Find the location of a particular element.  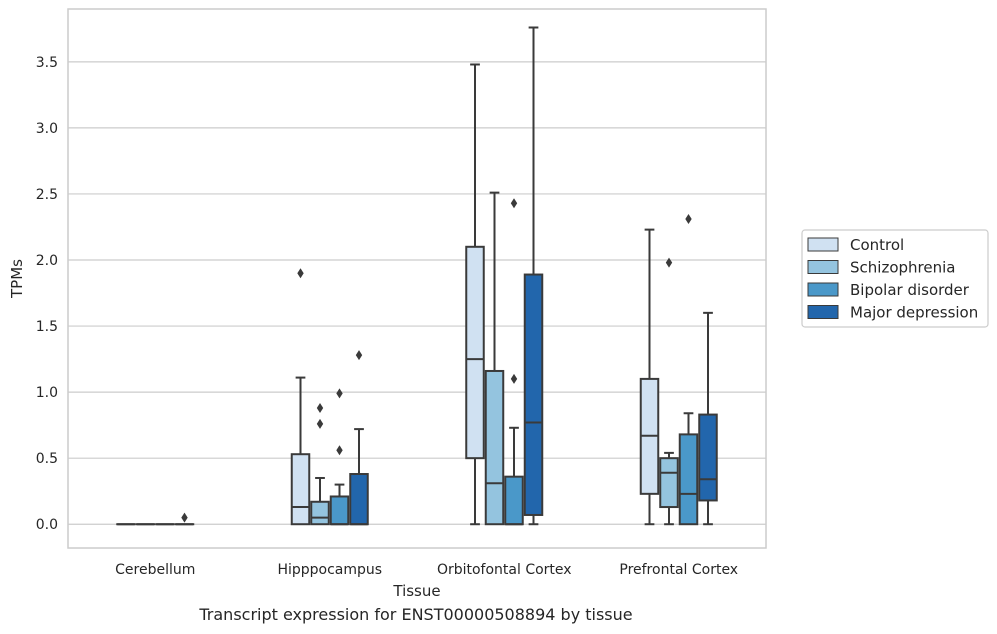

y-tick-label: 0.5 is located at coordinates (47, 459).